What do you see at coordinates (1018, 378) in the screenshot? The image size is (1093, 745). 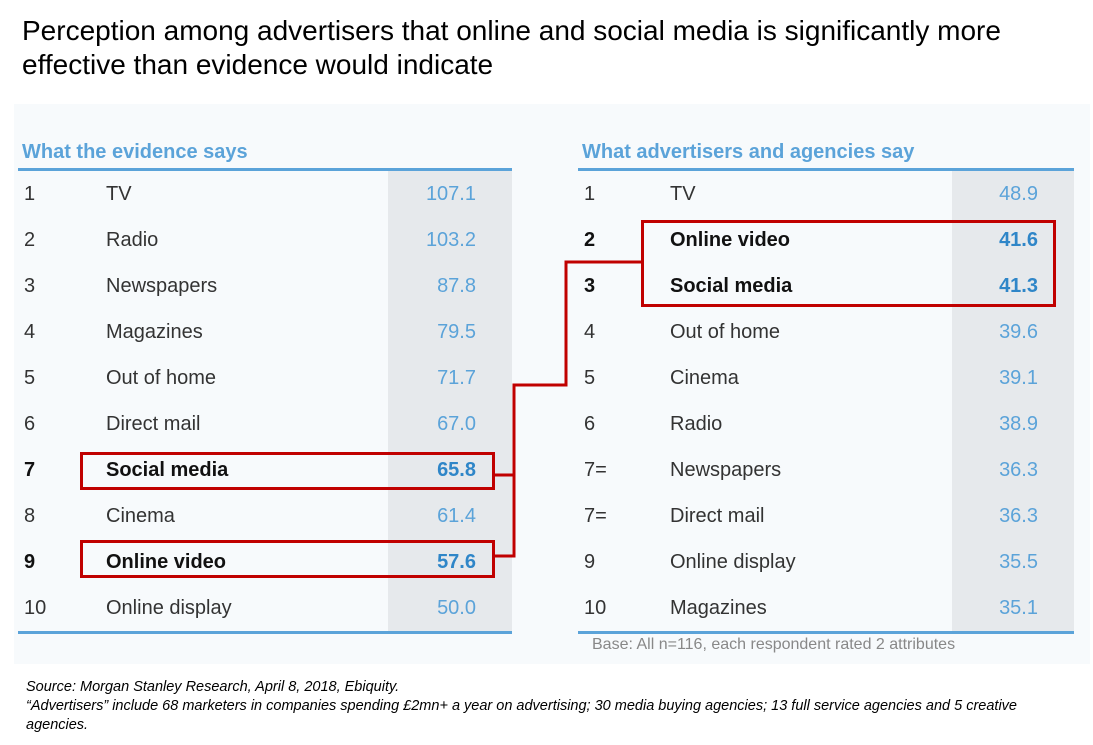 I see `advertisers-row-value: 39.1` at bounding box center [1018, 378].